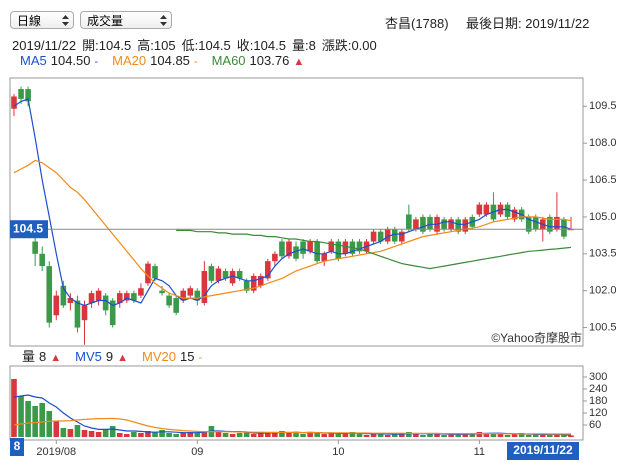 This screenshot has width=623, height=467. Describe the element at coordinates (126, 20) in the screenshot. I see `indicator-select: 成交量` at that location.